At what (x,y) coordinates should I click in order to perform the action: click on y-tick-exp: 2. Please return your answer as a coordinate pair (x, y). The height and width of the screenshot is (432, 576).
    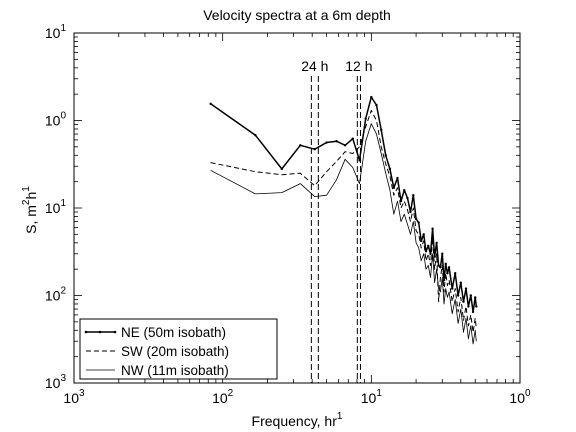
    Looking at the image, I should click on (63, 291).